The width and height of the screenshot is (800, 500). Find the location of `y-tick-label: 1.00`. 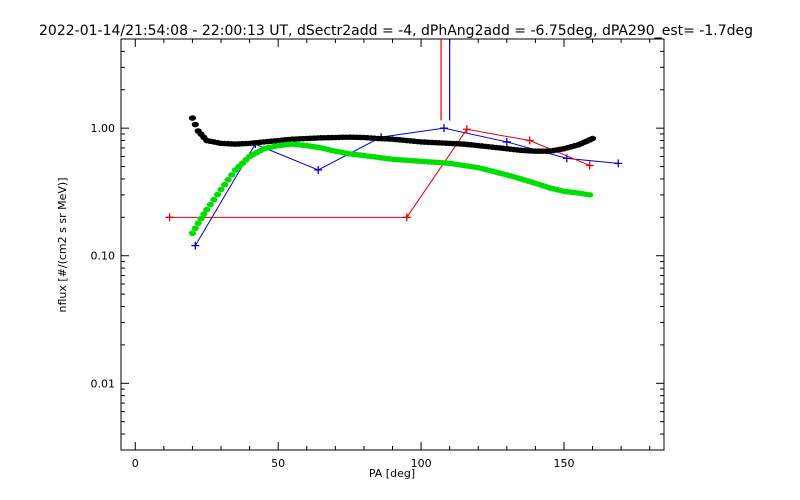

y-tick-label: 1.00 is located at coordinates (103, 128).